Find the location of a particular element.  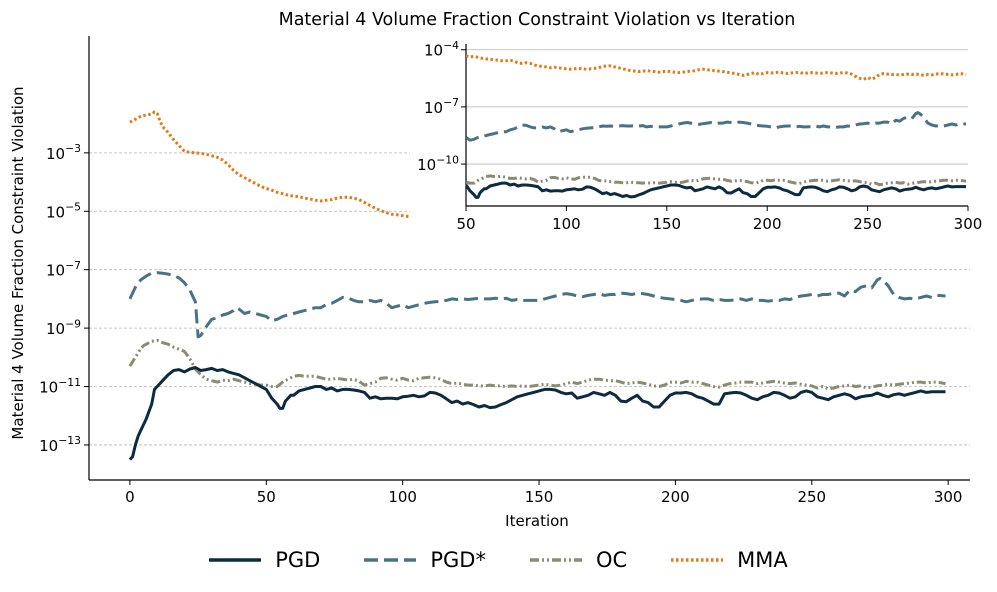

legend-item-mma: MMA is located at coordinates (729, 560).